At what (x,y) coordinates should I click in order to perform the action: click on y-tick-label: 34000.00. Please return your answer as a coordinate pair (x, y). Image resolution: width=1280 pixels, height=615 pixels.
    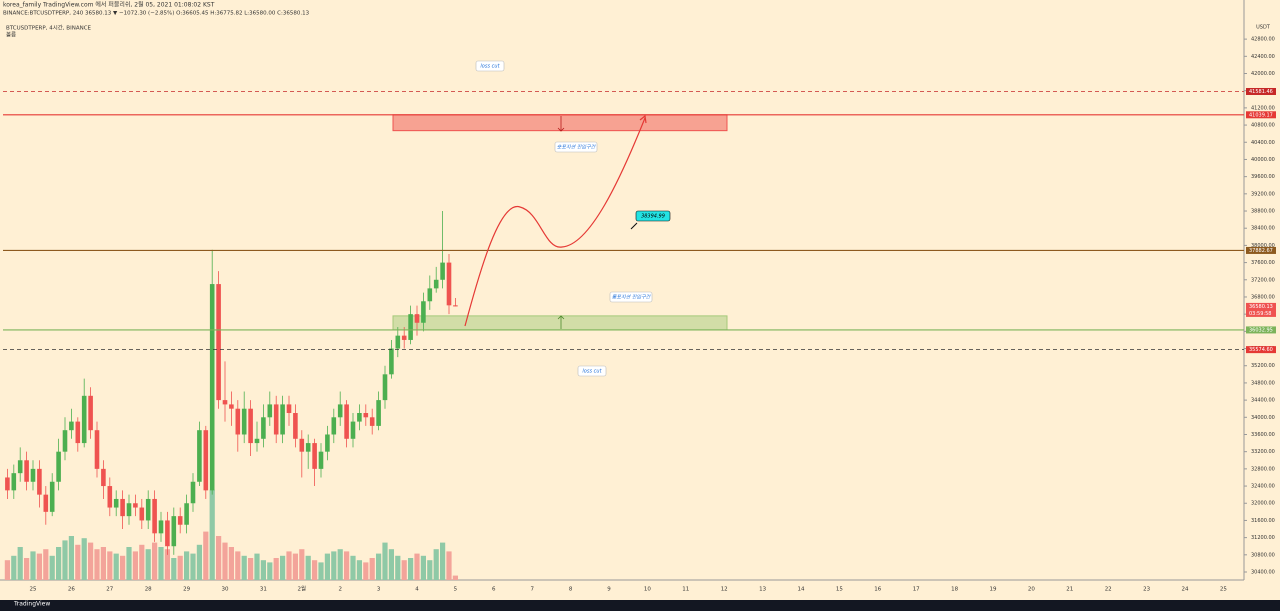
    Looking at the image, I should click on (1263, 418).